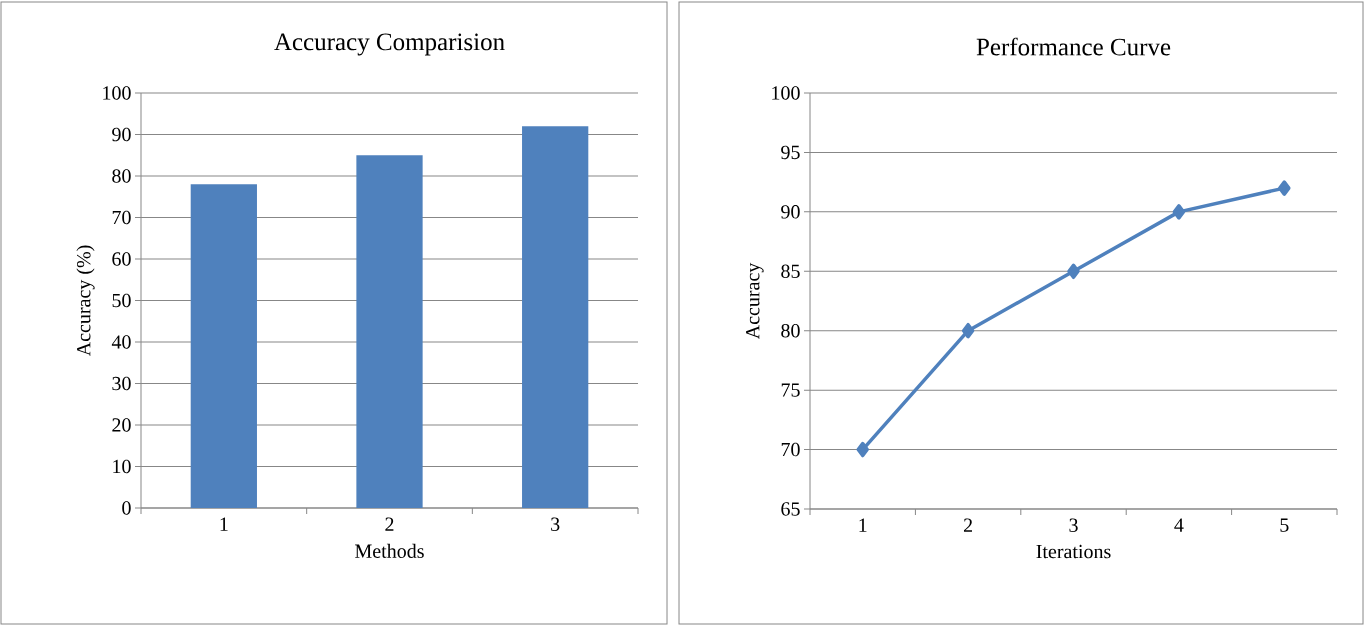 The height and width of the screenshot is (625, 1365). Describe the element at coordinates (1284, 525) in the screenshot. I see `x-tick-label: 5` at that location.